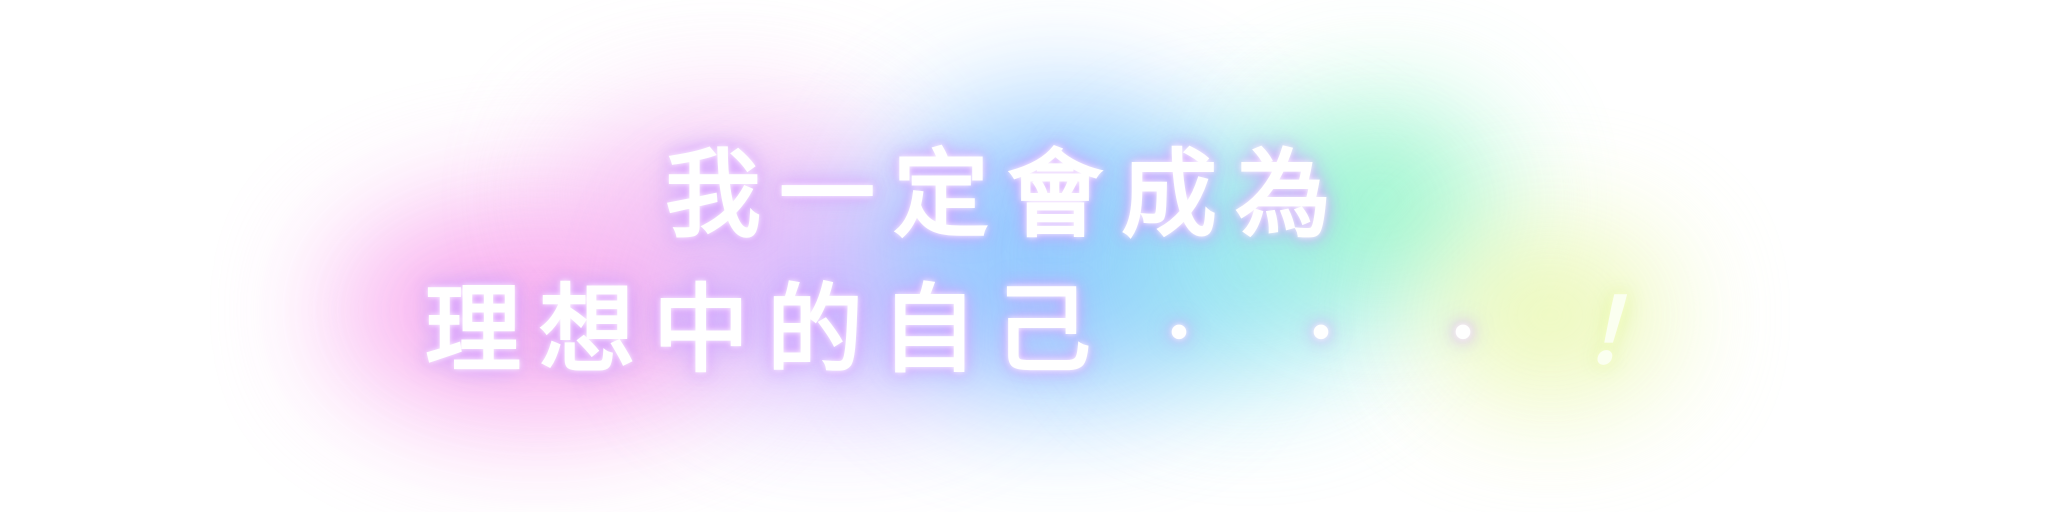 The image size is (2048, 512). I want to click on banner-line-2-text: 理想中的自己, so click(767, 330).